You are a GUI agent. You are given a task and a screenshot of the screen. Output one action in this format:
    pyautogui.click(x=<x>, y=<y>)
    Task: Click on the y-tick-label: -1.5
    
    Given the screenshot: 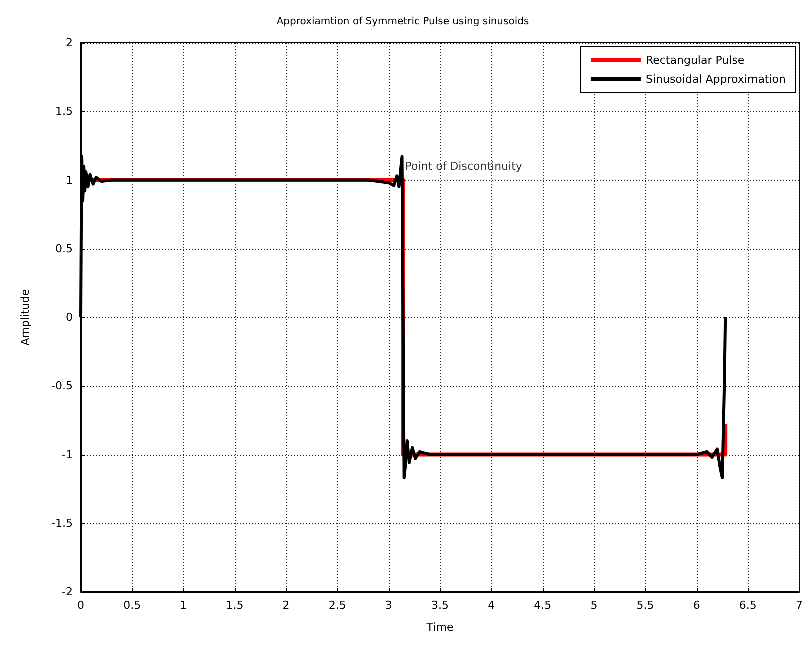 What is the action you would take?
    pyautogui.click(x=62, y=523)
    